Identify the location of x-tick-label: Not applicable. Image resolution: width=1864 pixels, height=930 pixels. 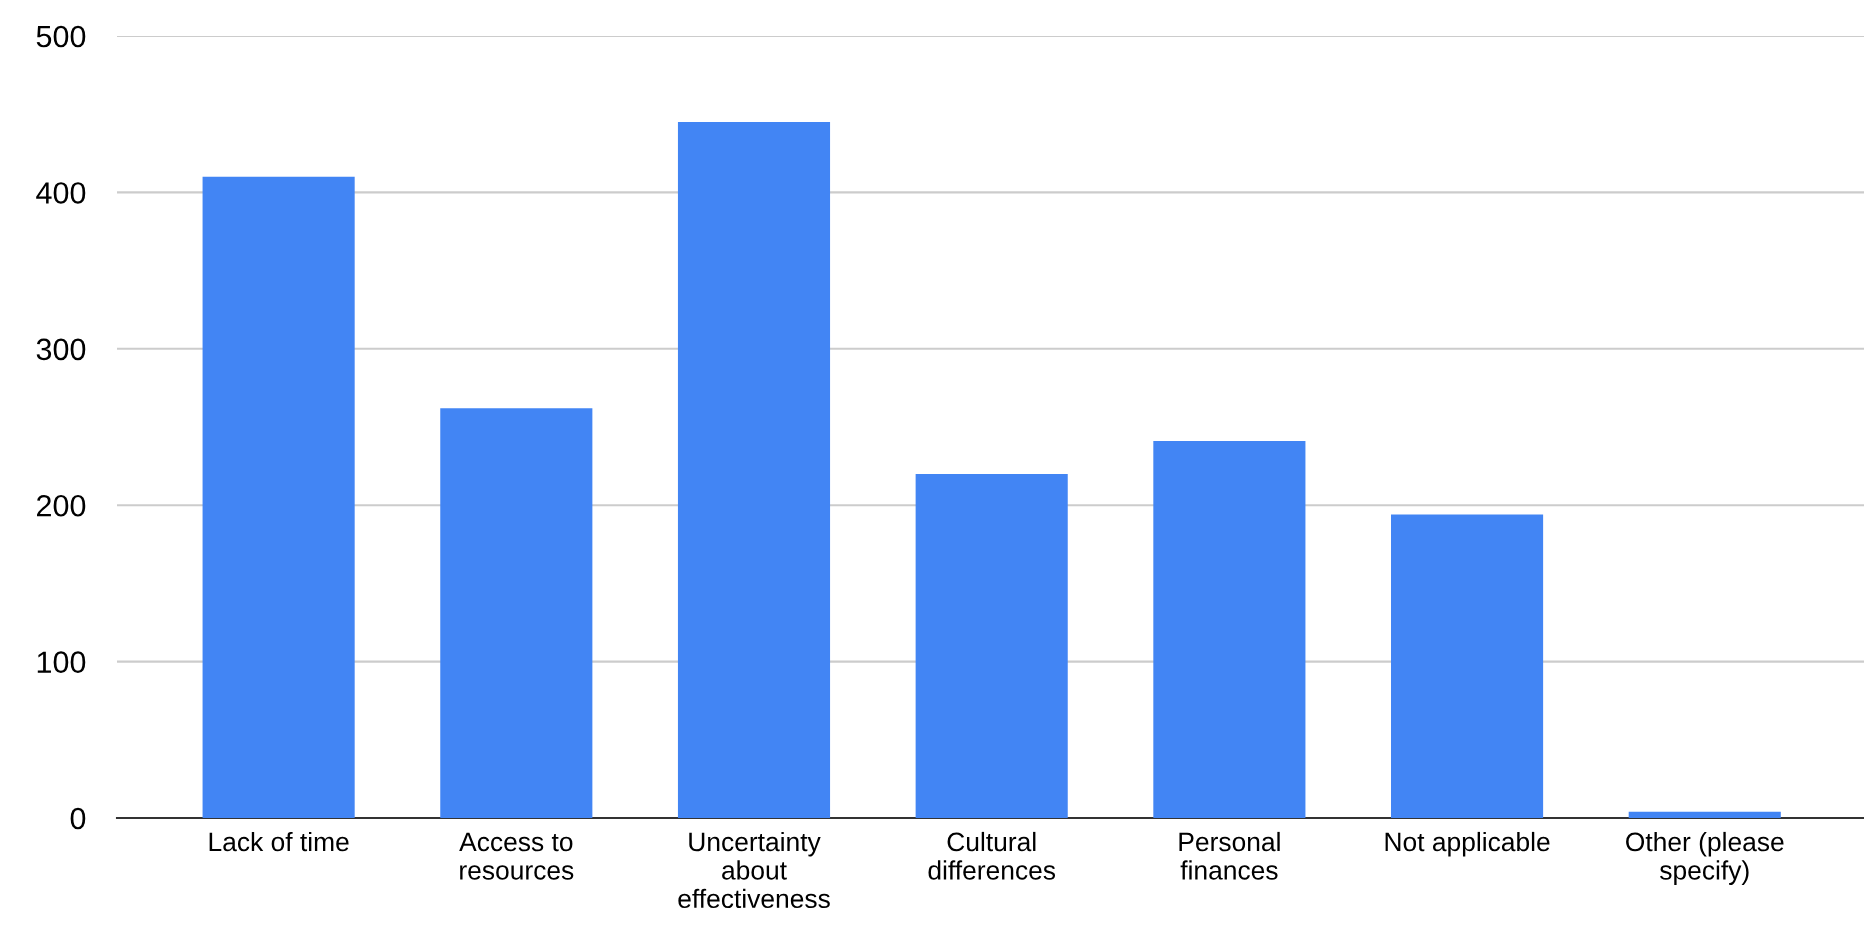
(1467, 844).